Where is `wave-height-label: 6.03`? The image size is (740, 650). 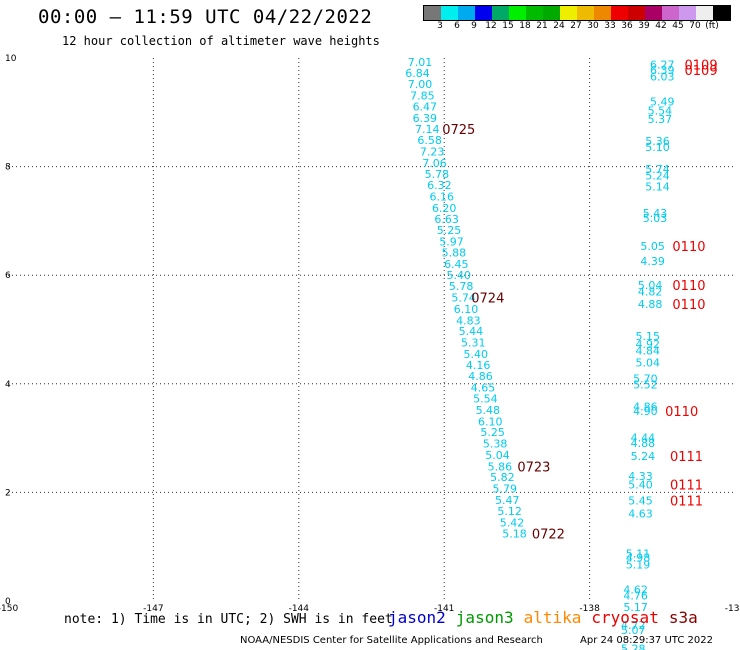 wave-height-label: 6.03 is located at coordinates (662, 77).